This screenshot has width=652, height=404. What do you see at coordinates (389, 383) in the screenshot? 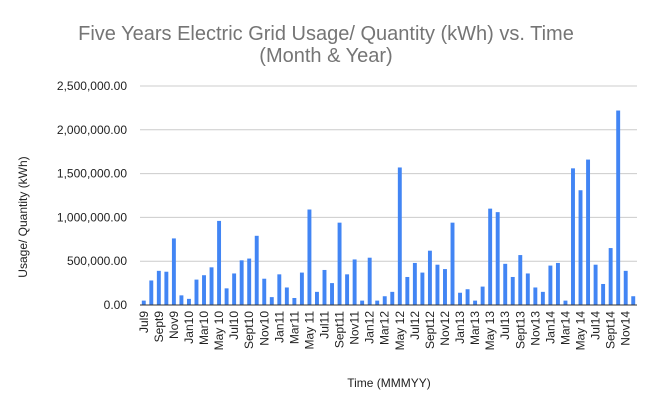
I see `x-axis-title: Time (MMMYY)` at bounding box center [389, 383].